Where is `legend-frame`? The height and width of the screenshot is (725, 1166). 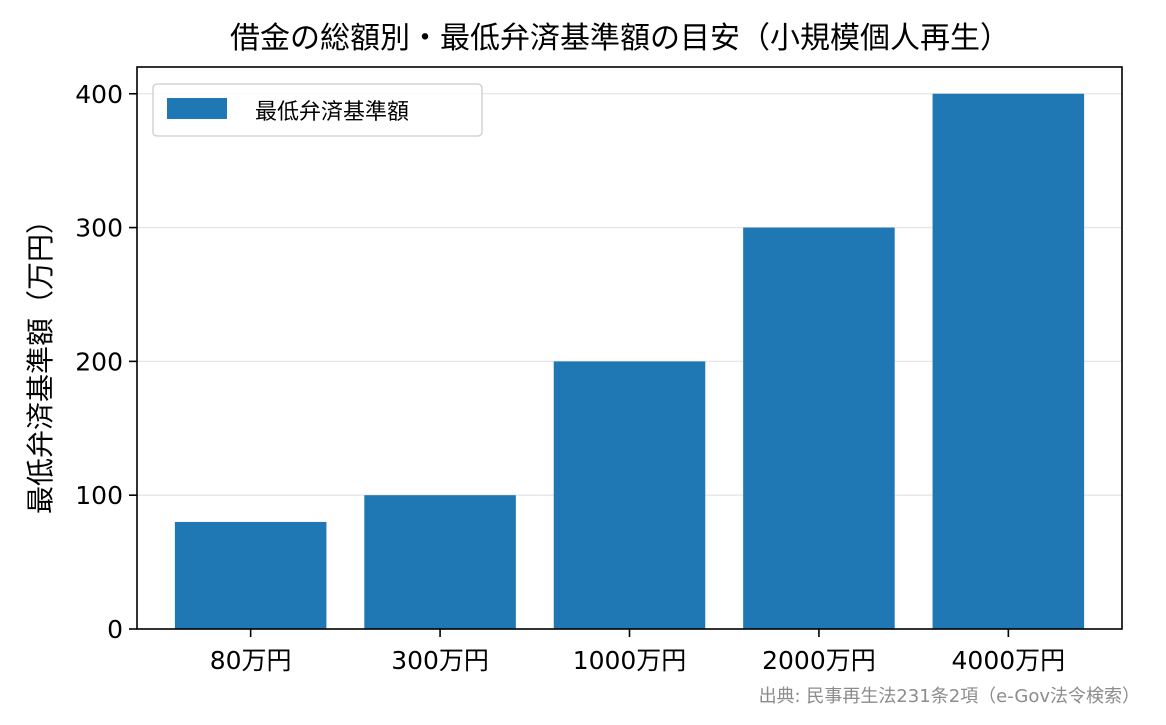 legend-frame is located at coordinates (317, 110).